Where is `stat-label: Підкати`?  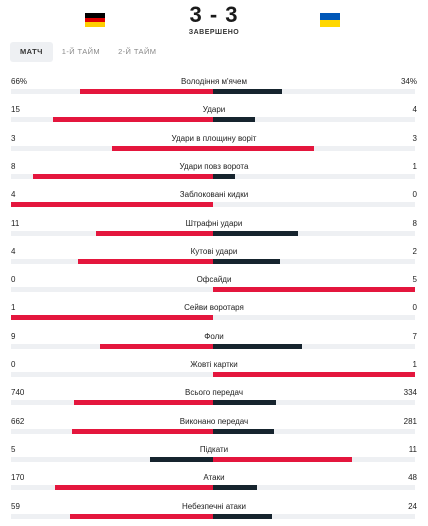 stat-label: Підкати is located at coordinates (214, 449).